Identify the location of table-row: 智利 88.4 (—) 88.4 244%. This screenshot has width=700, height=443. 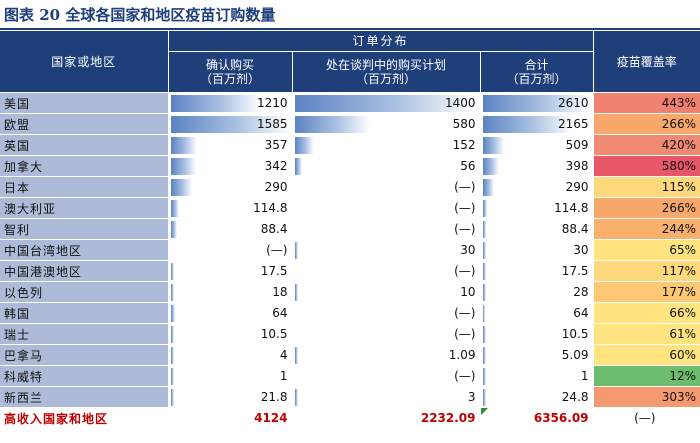
(350, 229).